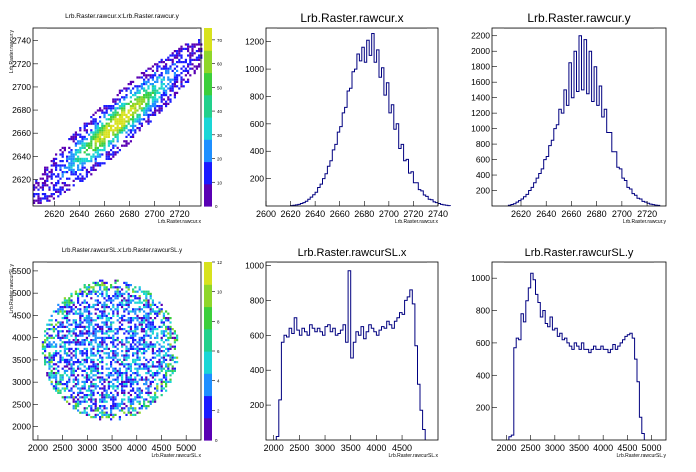 Image resolution: width=696 pixels, height=472 pixels. I want to click on chart-title: Lrb.Raster.rawcur.x:Lrb.Raster.rawcur.y, so click(122, 16).